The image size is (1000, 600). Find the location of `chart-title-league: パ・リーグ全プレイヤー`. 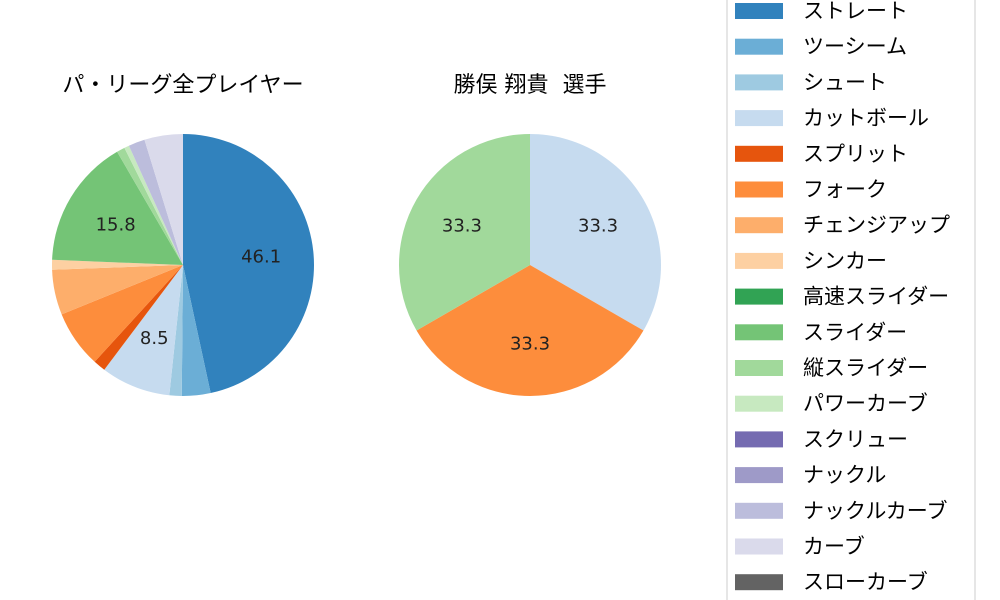

chart-title-league: パ・リーグ全プレイヤー is located at coordinates (182, 85).